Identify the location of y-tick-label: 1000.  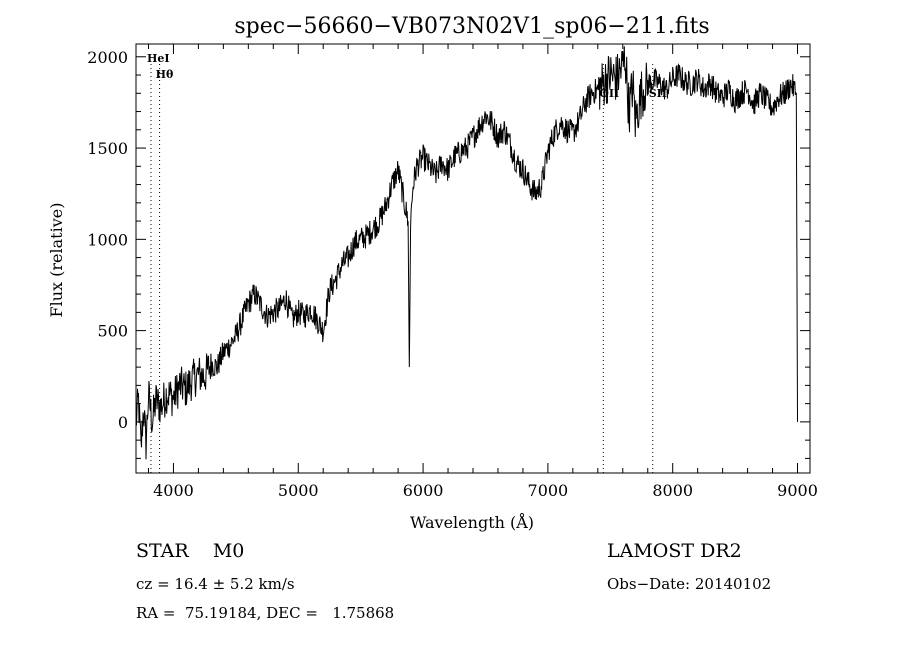
(107, 239).